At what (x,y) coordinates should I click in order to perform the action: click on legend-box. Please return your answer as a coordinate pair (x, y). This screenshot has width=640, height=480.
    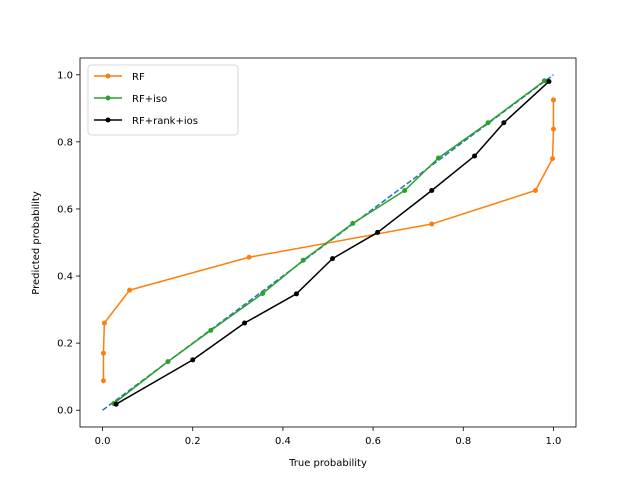
    Looking at the image, I should click on (163, 100).